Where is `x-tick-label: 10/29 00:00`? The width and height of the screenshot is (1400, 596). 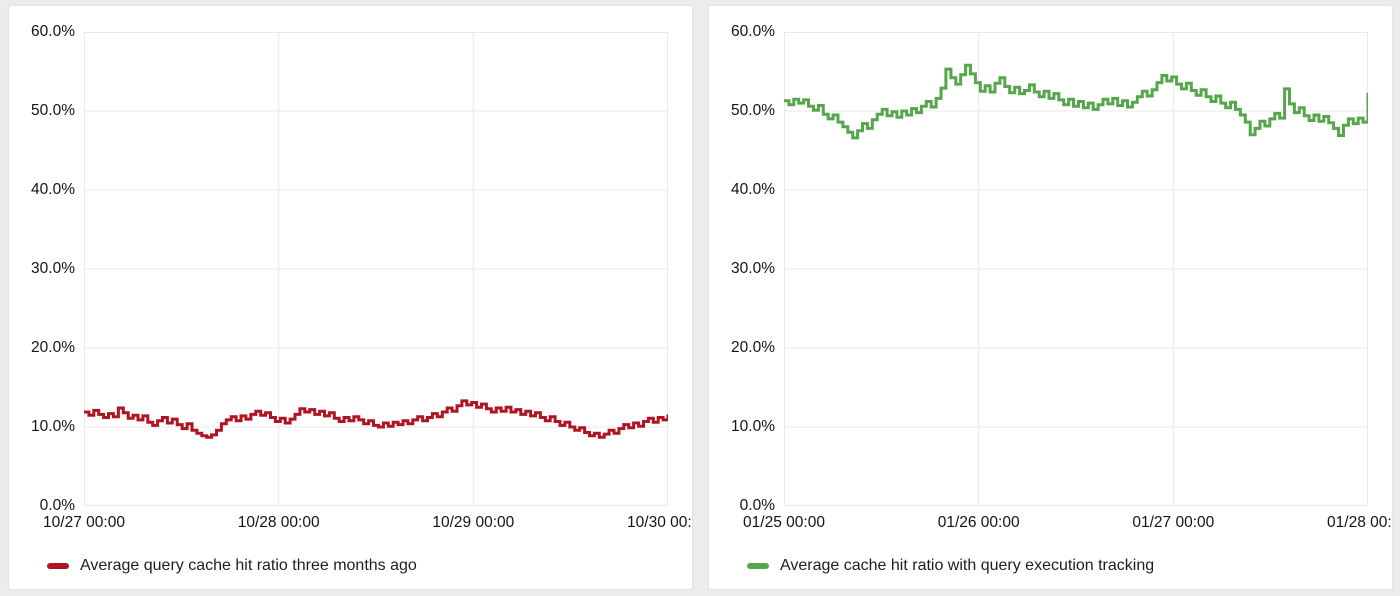
x-tick-label: 10/29 00:00 is located at coordinates (473, 522).